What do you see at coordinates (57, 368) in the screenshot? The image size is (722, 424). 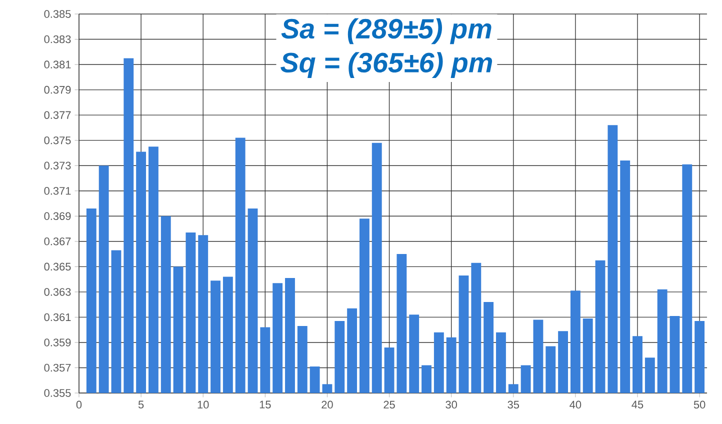 I see `y-tick-label: 0.357` at bounding box center [57, 368].